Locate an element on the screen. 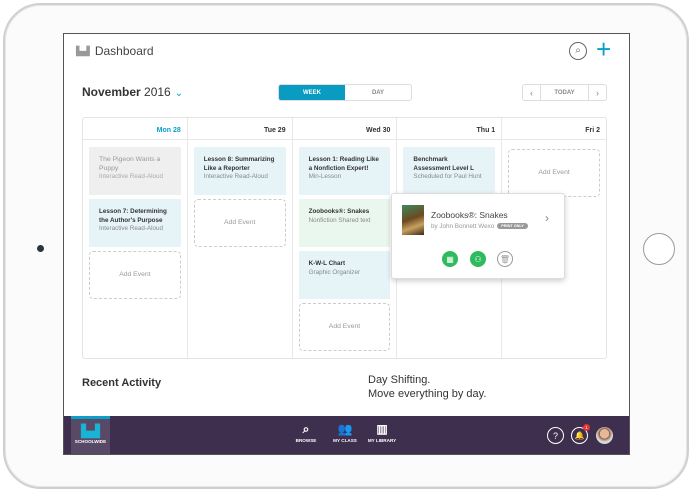  trash-icon: 🗑 is located at coordinates (505, 259).